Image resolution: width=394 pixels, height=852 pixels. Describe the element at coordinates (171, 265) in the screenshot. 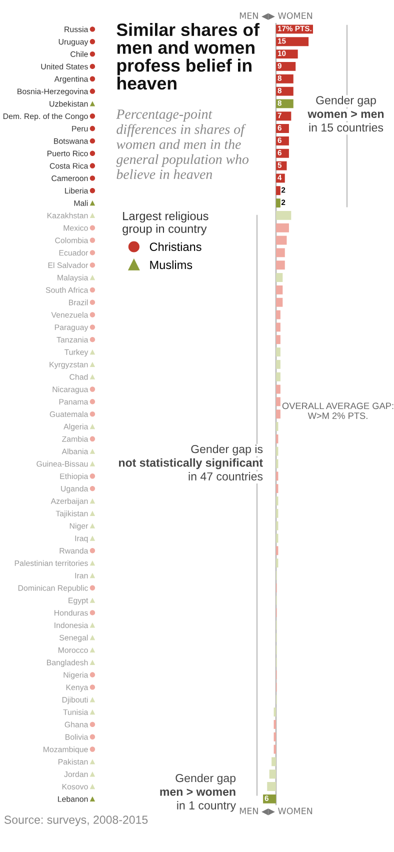

I see `legend-label: Muslims` at that location.